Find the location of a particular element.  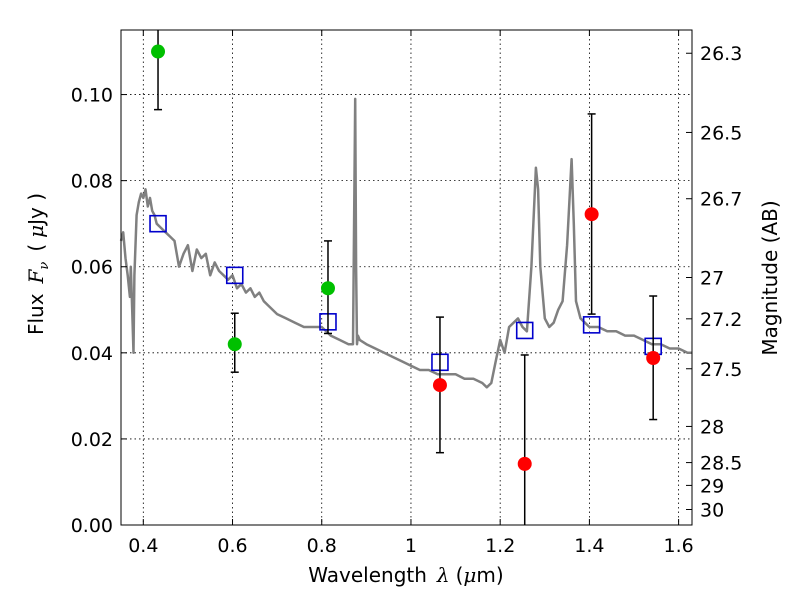

y-tick-label: 0.08 is located at coordinates (92, 182).